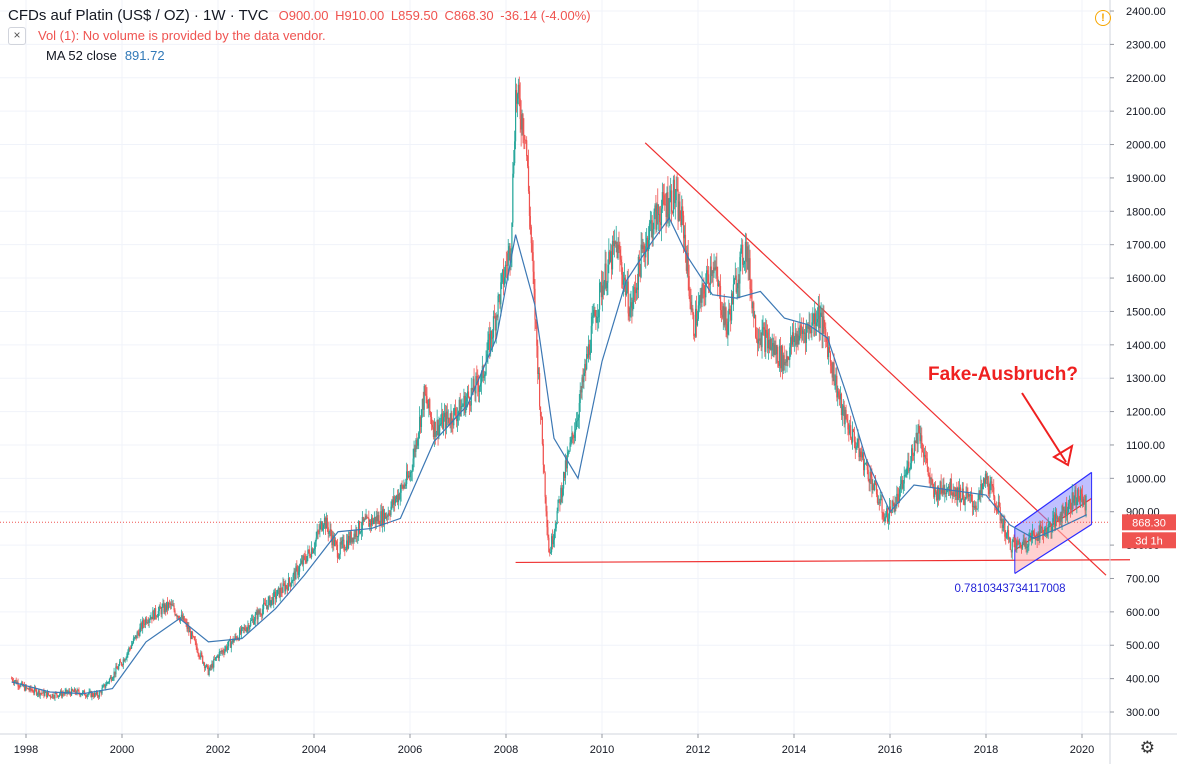 The width and height of the screenshot is (1177, 764). What do you see at coordinates (1147, 747) in the screenshot?
I see `gear-icon: ⚙` at bounding box center [1147, 747].